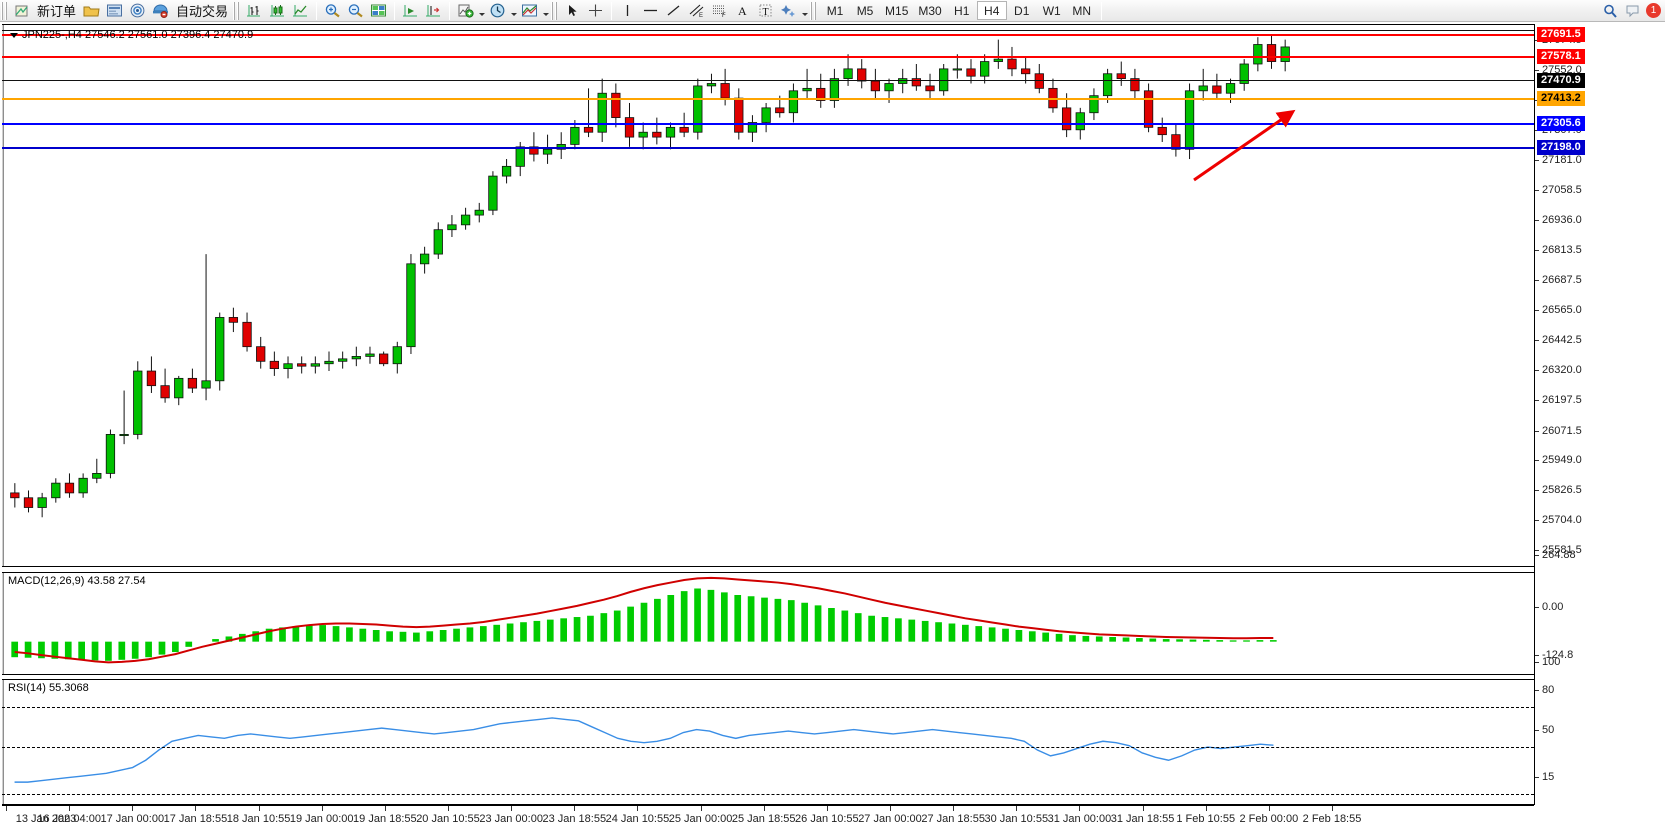  What do you see at coordinates (202, 11) in the screenshot?
I see `autotrading-button: 自动交易` at bounding box center [202, 11].